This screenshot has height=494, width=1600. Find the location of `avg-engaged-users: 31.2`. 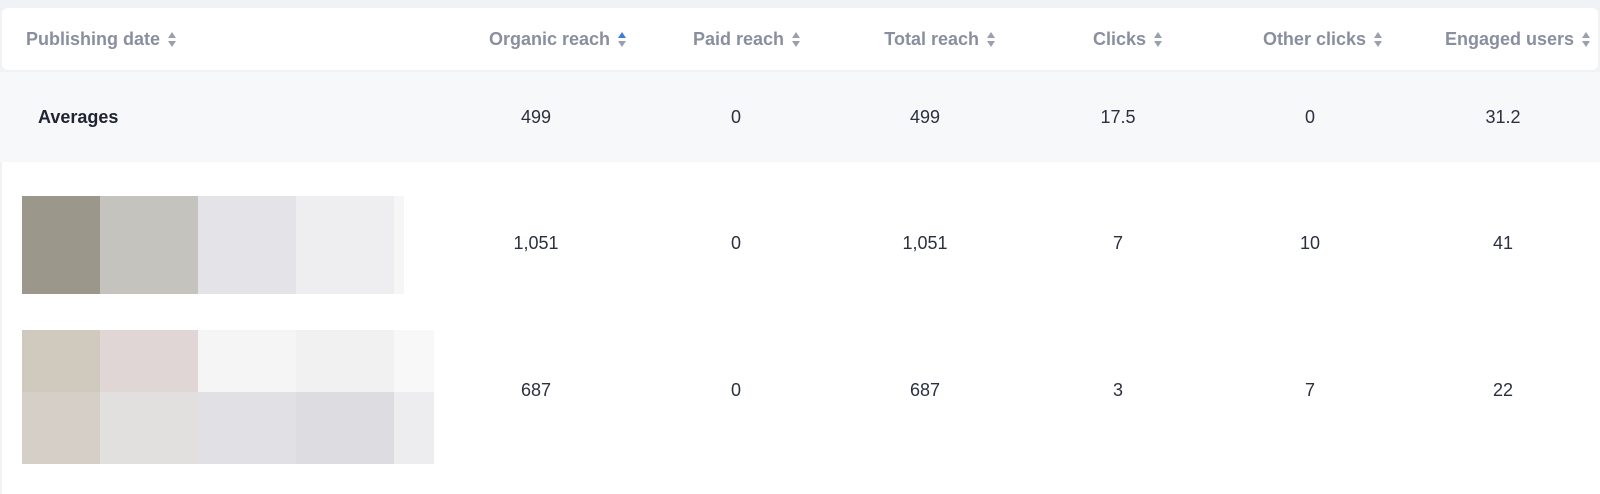

avg-engaged-users: 31.2 is located at coordinates (1503, 117).